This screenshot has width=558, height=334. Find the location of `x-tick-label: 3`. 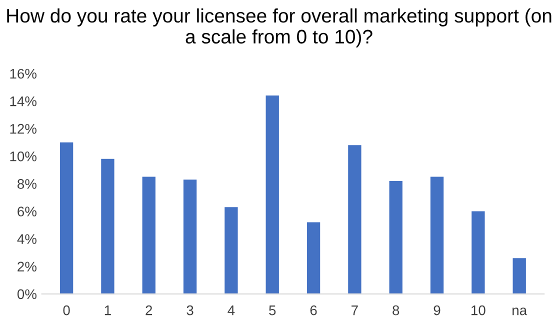

x-tick-label: 3 is located at coordinates (190, 310).